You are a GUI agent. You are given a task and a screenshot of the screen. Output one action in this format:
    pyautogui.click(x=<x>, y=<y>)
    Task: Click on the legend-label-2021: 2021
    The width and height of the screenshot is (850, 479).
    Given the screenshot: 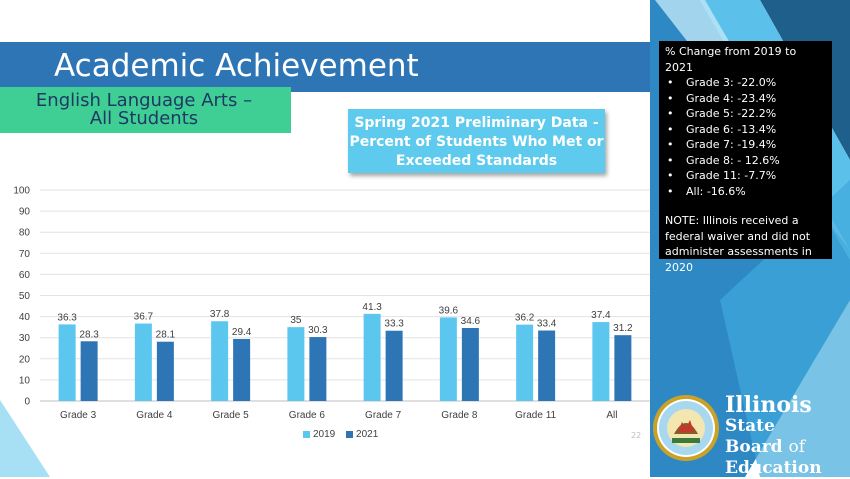 What is the action you would take?
    pyautogui.click(x=367, y=434)
    